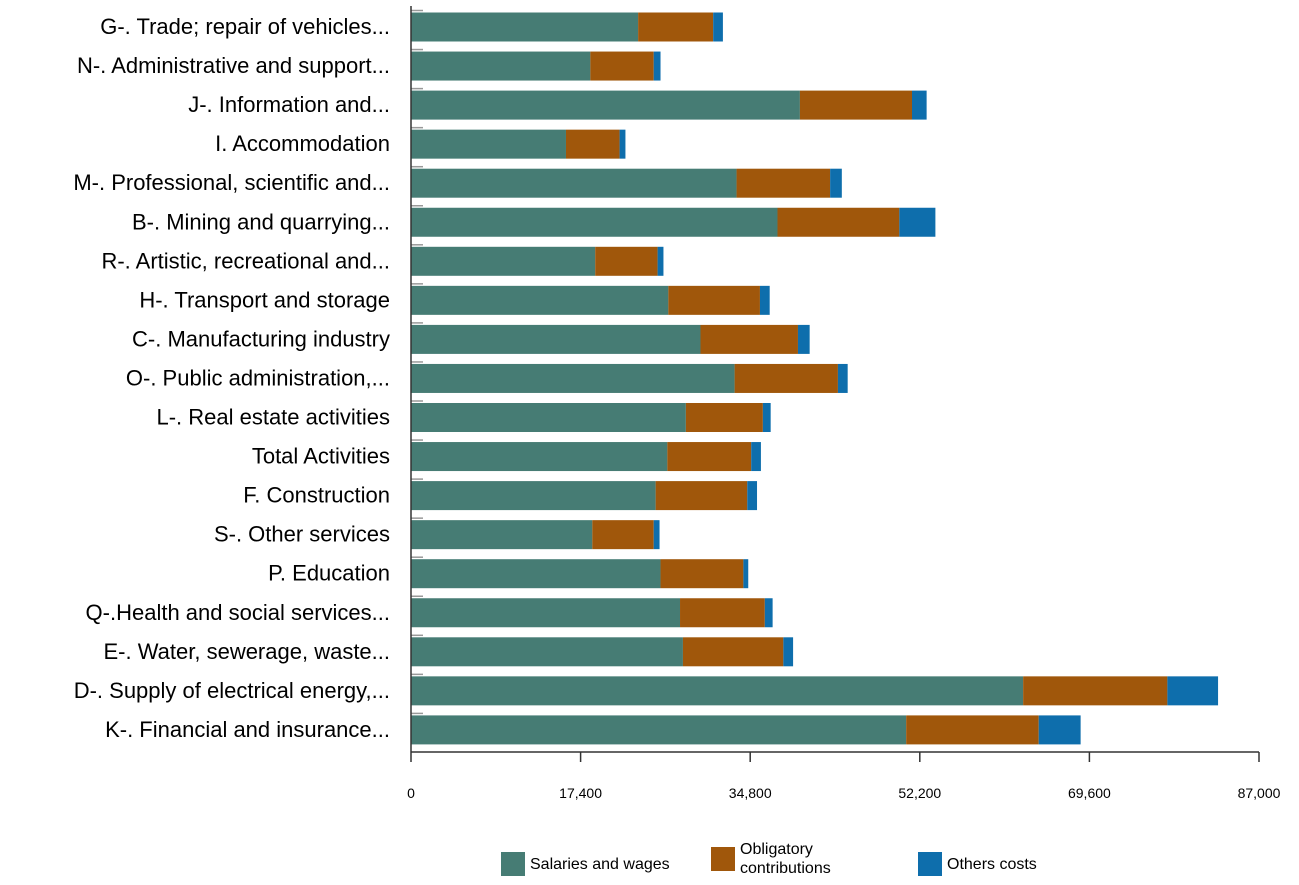  Describe the element at coordinates (992, 864) in the screenshot. I see `legend-label-others: Others costs` at that location.